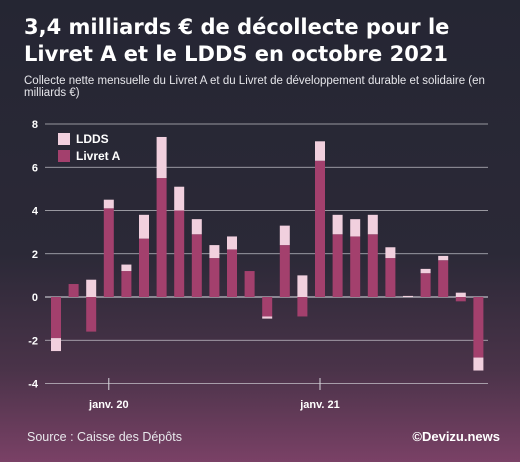 The height and width of the screenshot is (462, 520). I want to click on y-tick-label: -2, so click(33, 341).